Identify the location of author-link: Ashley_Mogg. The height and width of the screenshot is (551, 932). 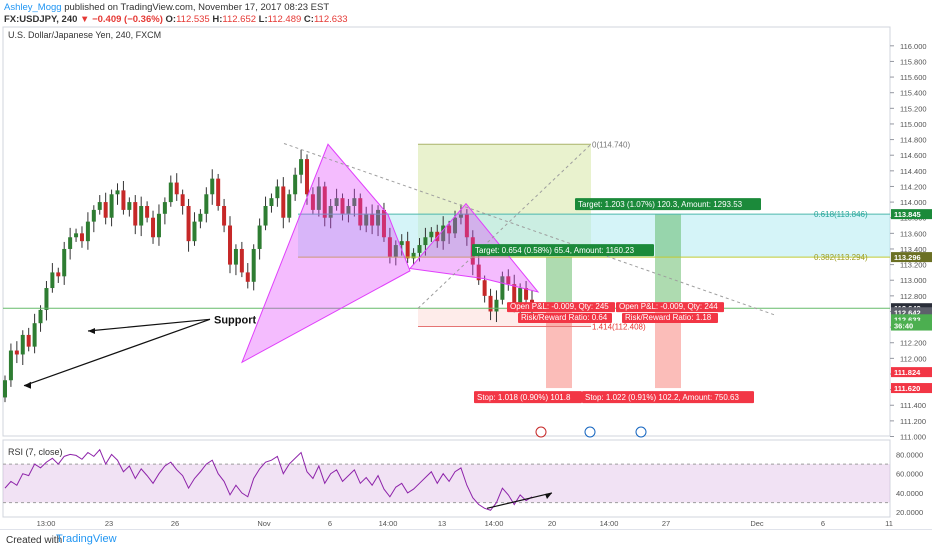
(33, 7).